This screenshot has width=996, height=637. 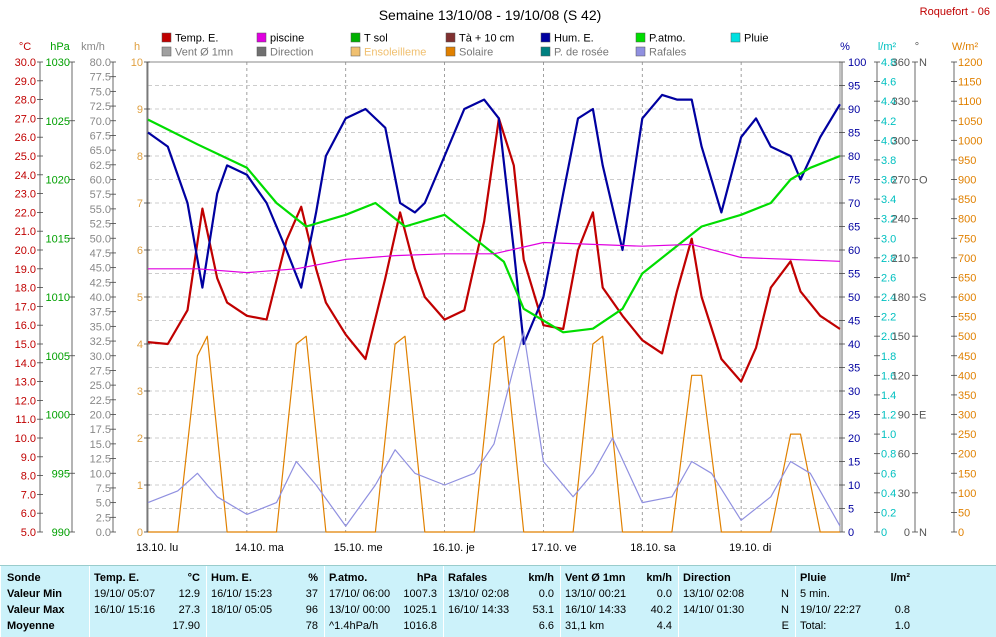 What do you see at coordinates (100, 92) in the screenshot?
I see `kmh-axis-tick-label: 75.0` at bounding box center [100, 92].